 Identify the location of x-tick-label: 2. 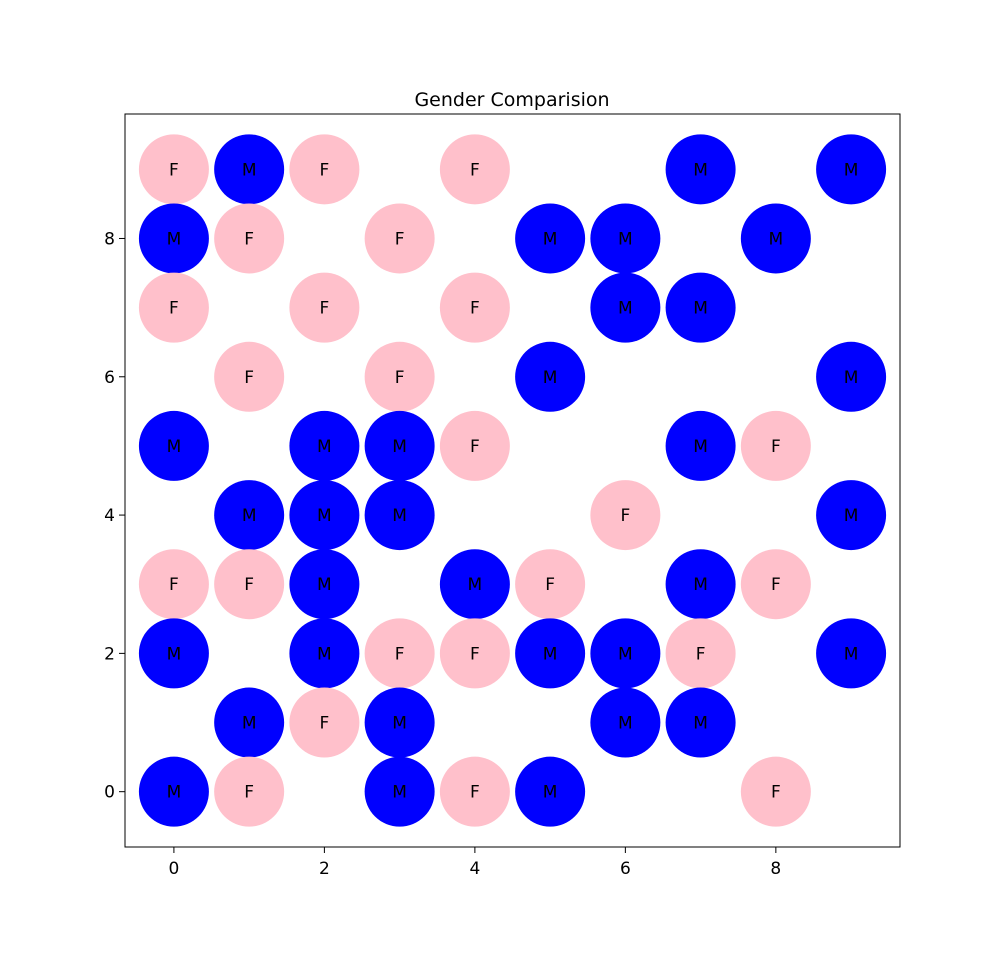
(324, 869).